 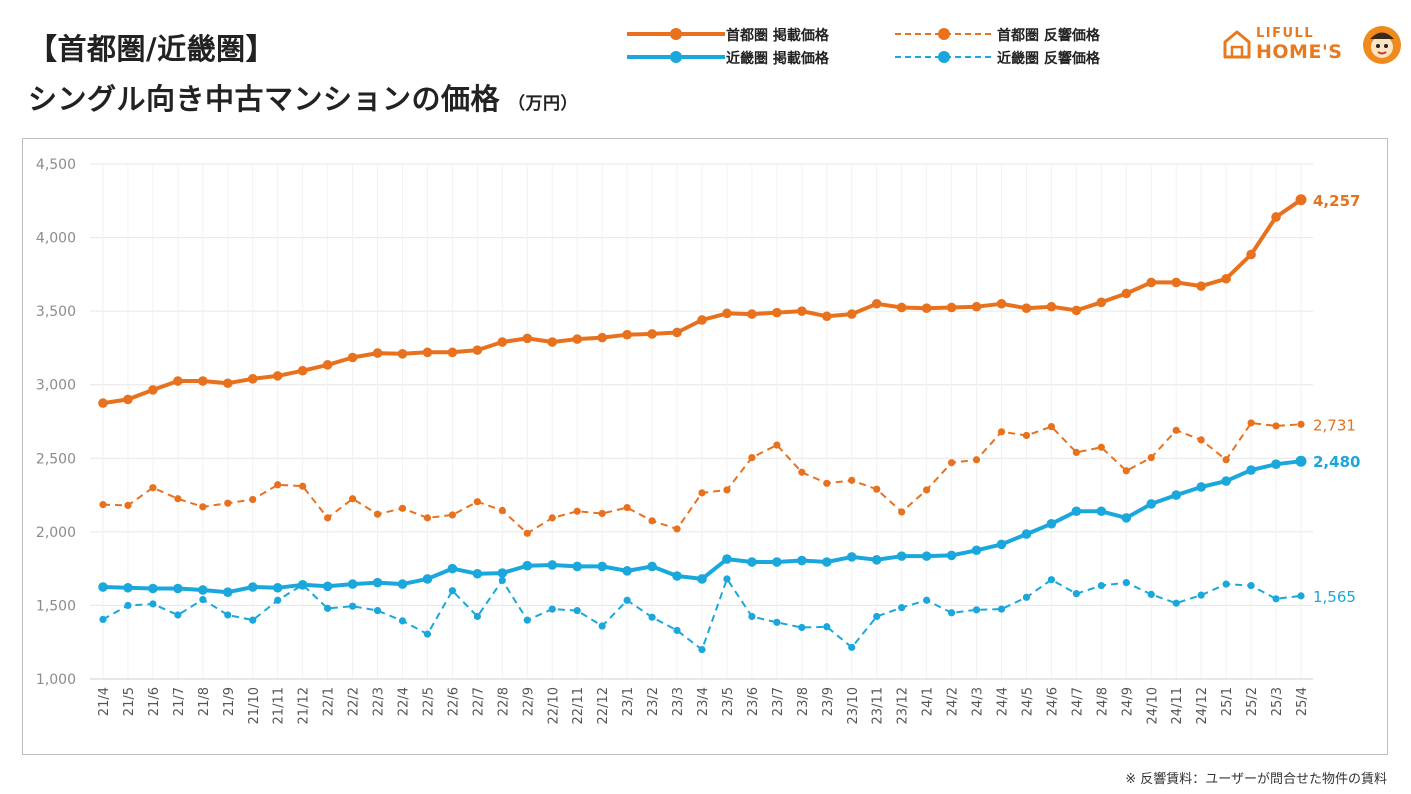 I want to click on legend-label-tokyo-listing: 首都圏 掲載価格, so click(x=777, y=36).